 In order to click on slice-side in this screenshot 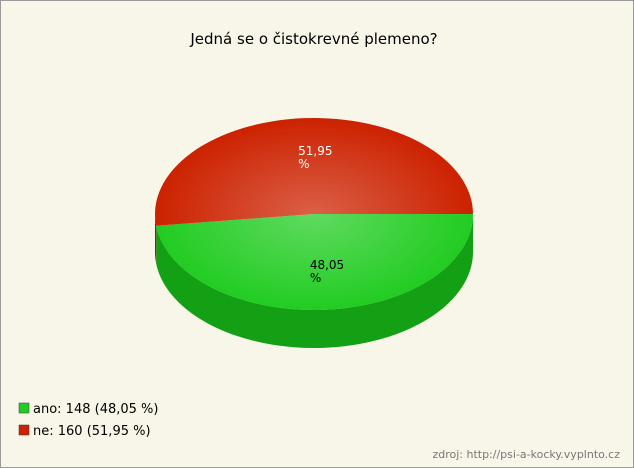, I will do `click(314, 281)`.